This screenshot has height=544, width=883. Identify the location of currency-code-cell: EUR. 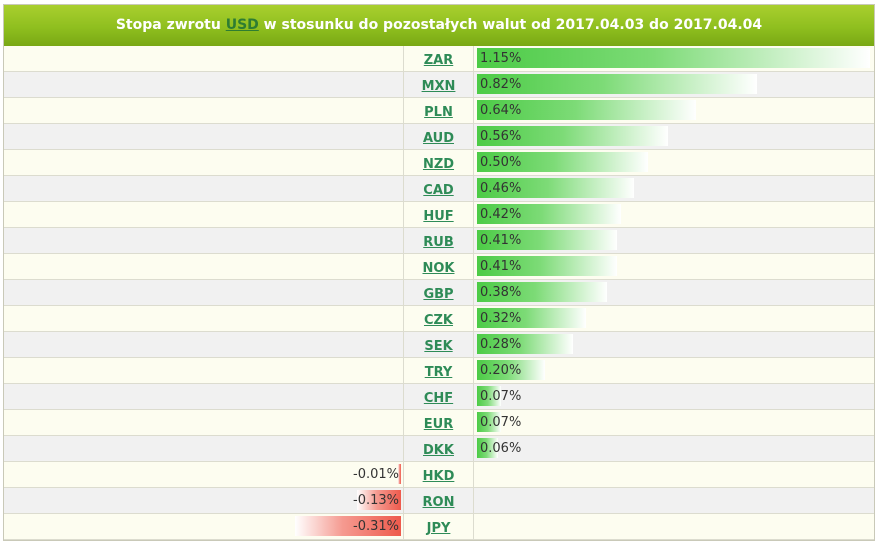
(439, 422).